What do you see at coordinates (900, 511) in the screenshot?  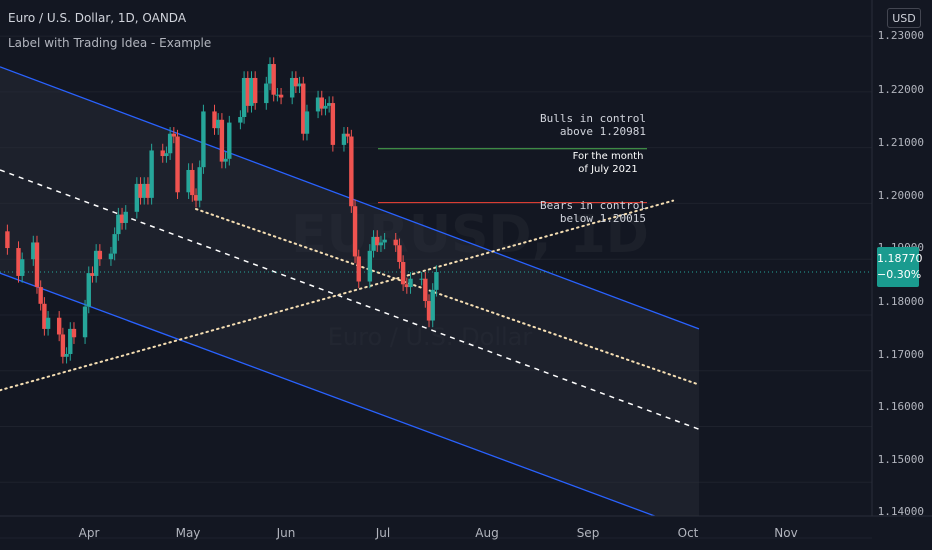 I see `price-tick: 1.14000` at bounding box center [900, 511].